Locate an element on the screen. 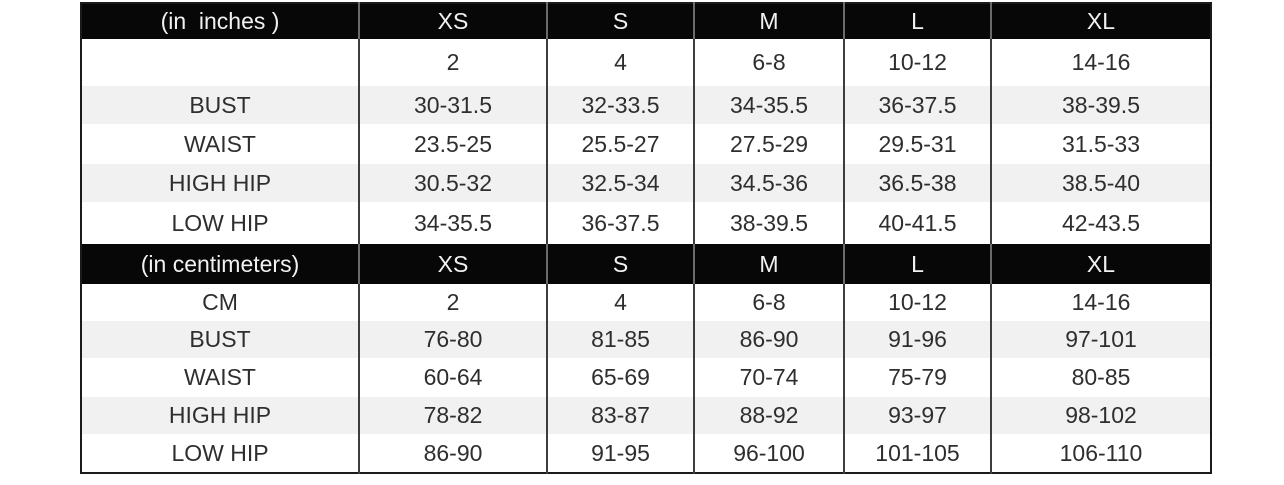 The height and width of the screenshot is (485, 1284). unit-label-centimeters: (in centimeters) is located at coordinates (220, 264).